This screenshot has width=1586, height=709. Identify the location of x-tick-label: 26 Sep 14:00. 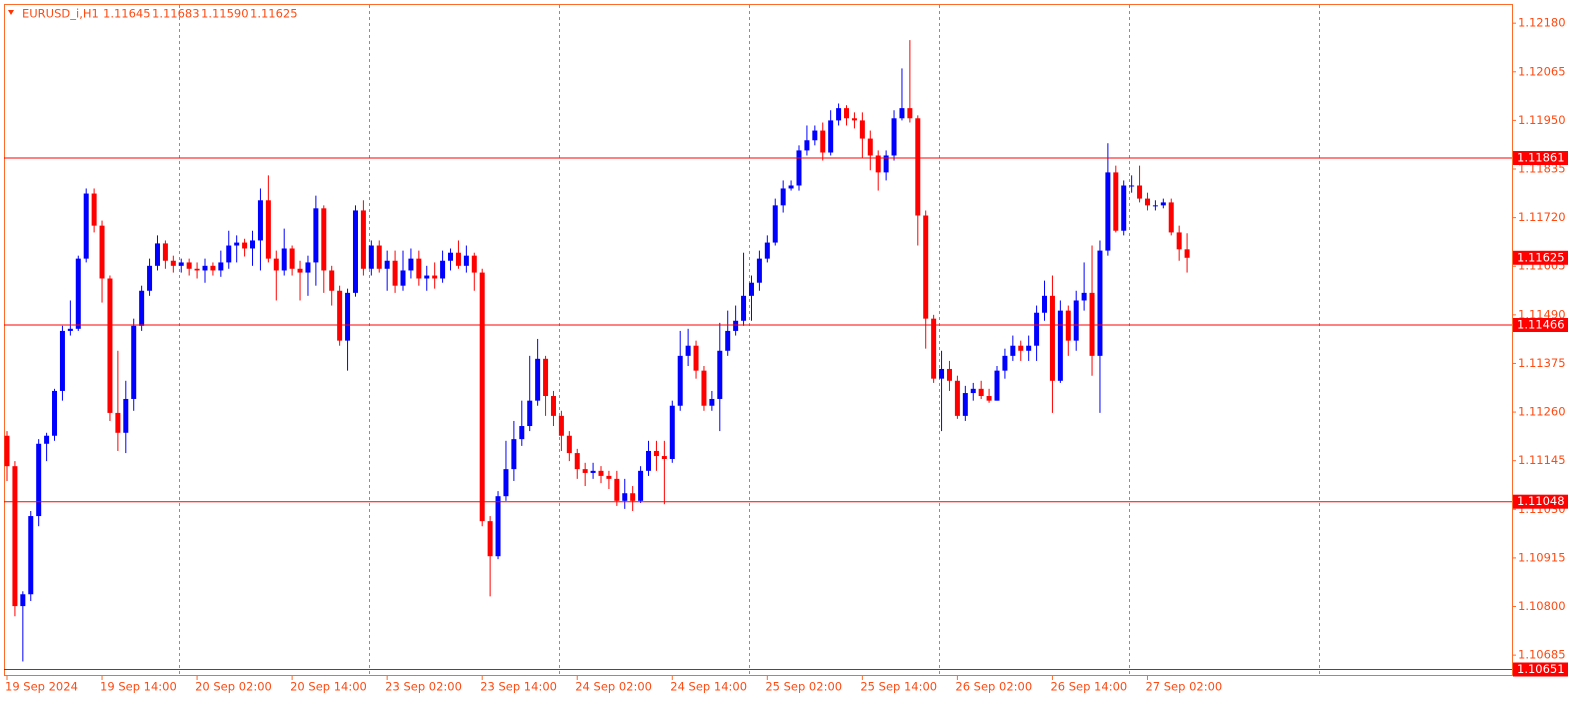
(1088, 687).